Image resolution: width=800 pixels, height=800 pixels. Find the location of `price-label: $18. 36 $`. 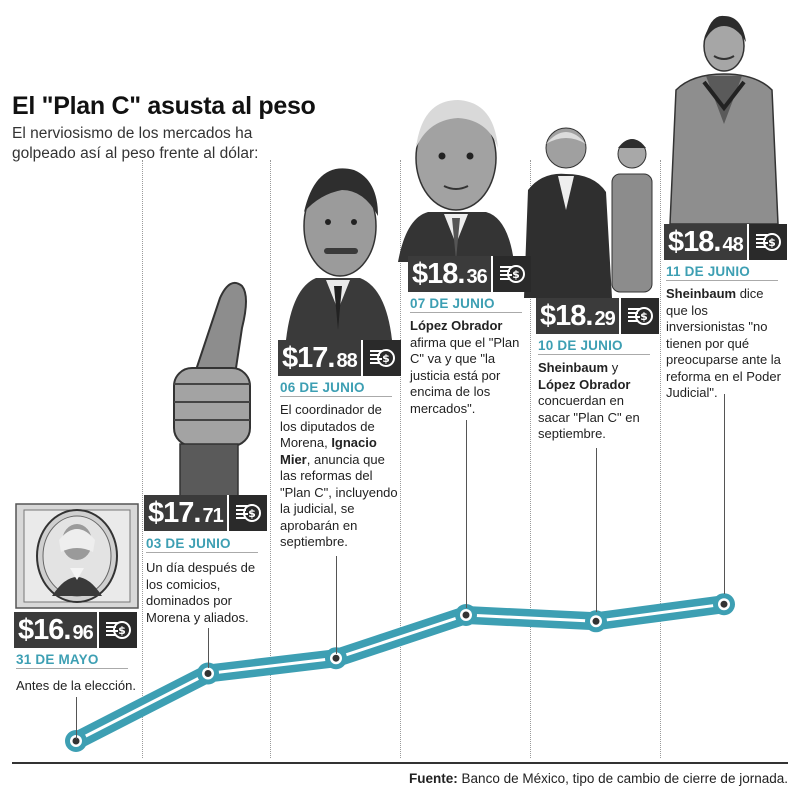

price-label: $18. 36 $ is located at coordinates (469, 274).